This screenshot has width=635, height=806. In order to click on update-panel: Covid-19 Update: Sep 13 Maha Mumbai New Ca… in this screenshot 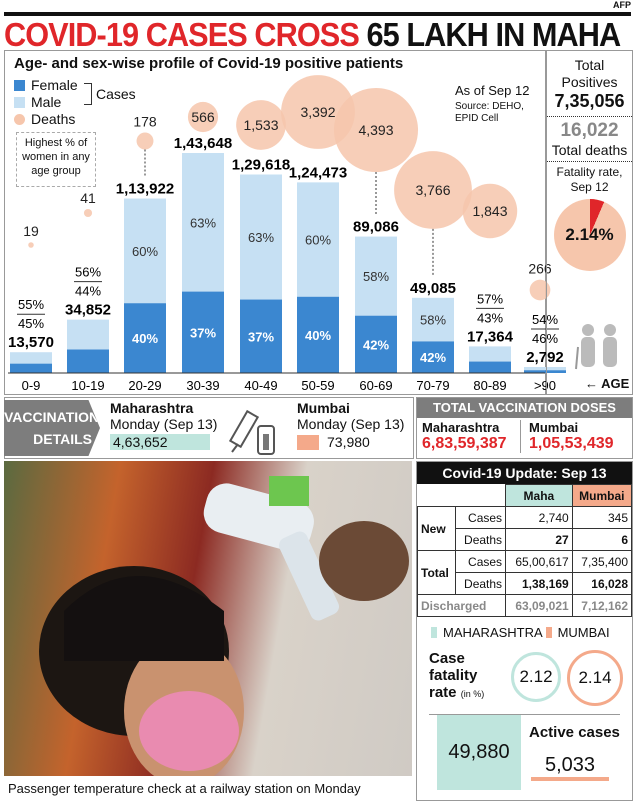, I will do `click(524, 631)`.